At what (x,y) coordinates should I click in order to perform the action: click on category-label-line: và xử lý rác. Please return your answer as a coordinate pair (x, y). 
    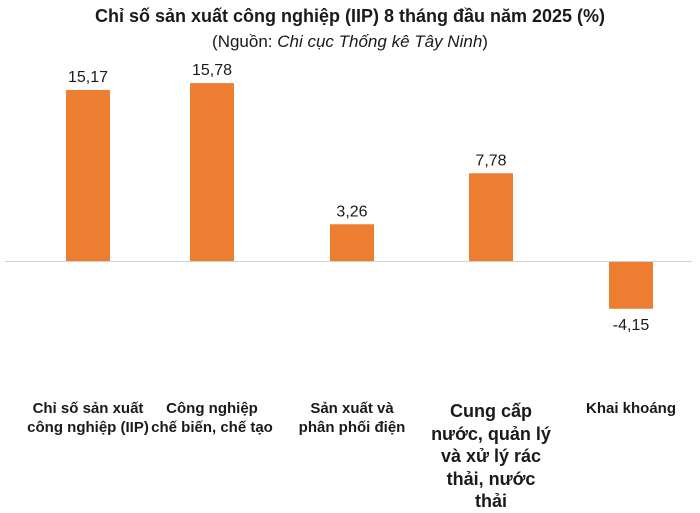
    Looking at the image, I should click on (491, 456).